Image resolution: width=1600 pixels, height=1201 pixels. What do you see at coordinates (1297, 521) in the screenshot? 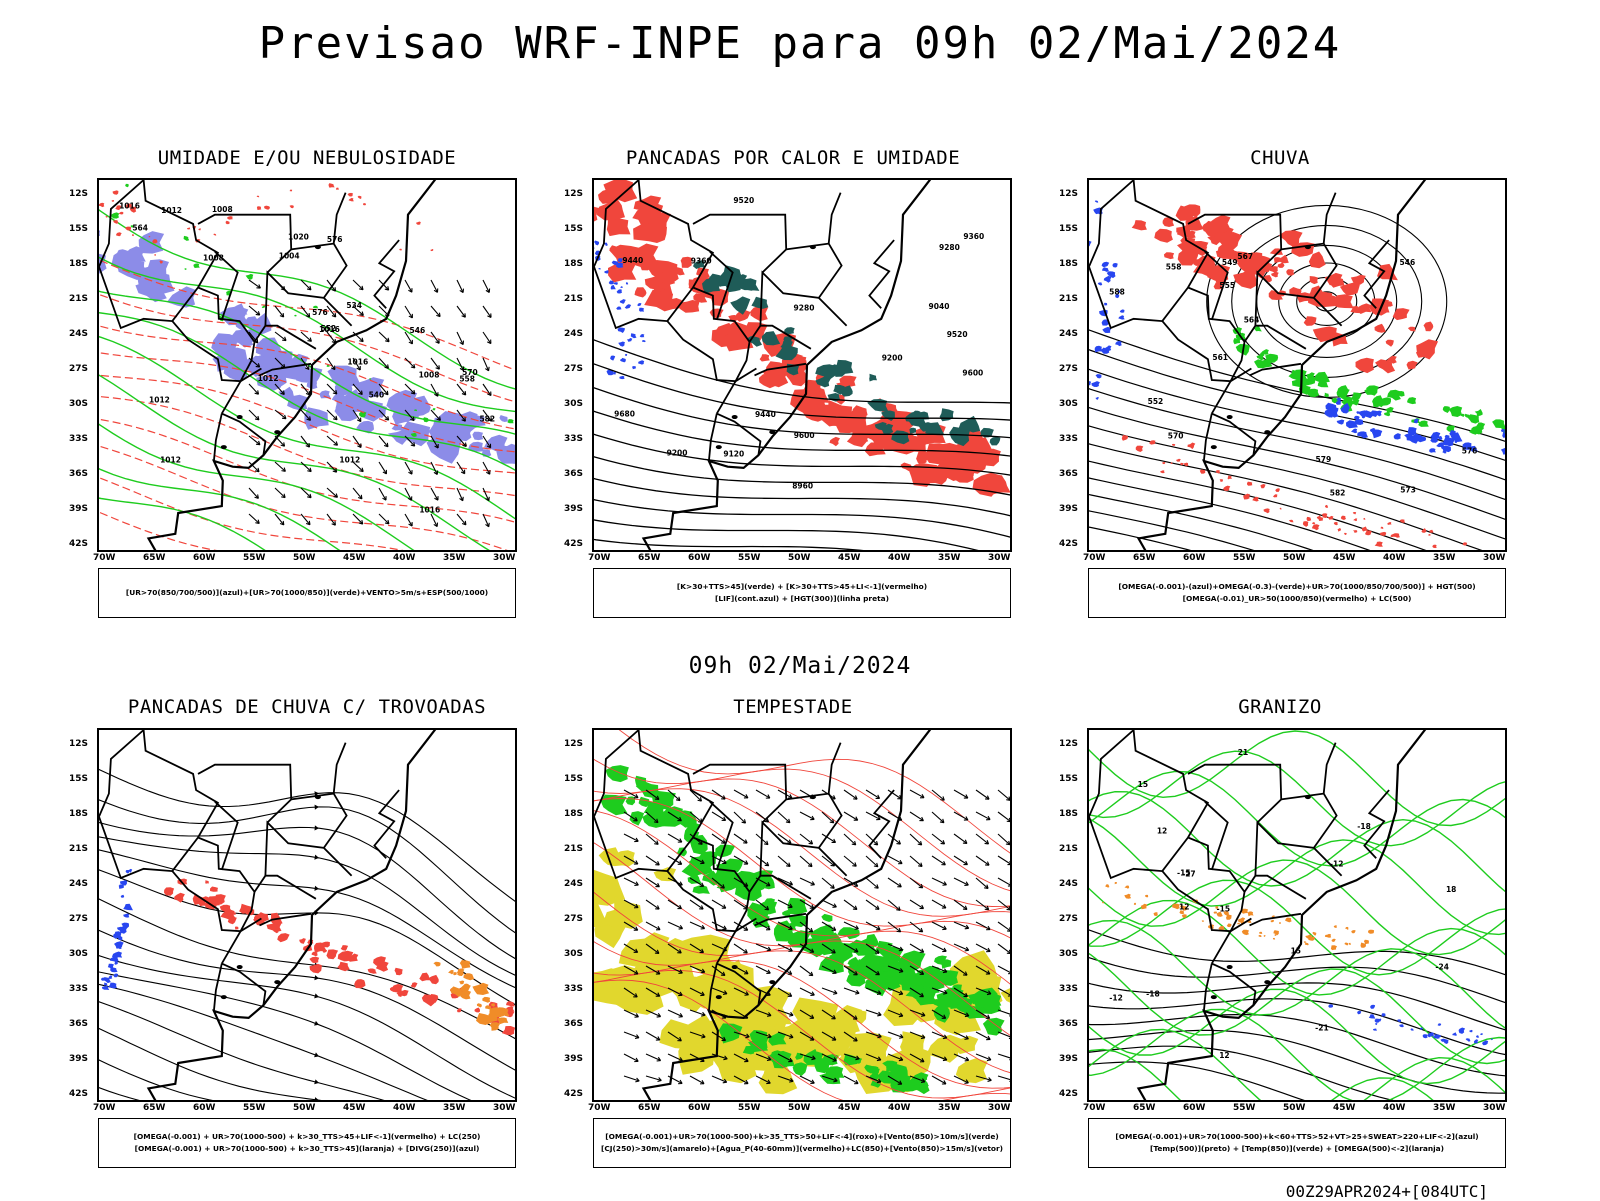
I see `height-500-contour` at bounding box center [1297, 521].